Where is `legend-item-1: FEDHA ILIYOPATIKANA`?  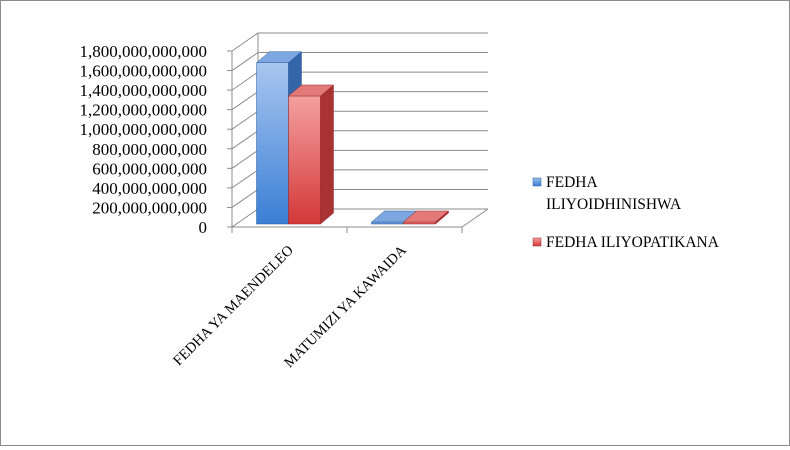 legend-item-1: FEDHA ILIYOPATIKANA is located at coordinates (626, 242).